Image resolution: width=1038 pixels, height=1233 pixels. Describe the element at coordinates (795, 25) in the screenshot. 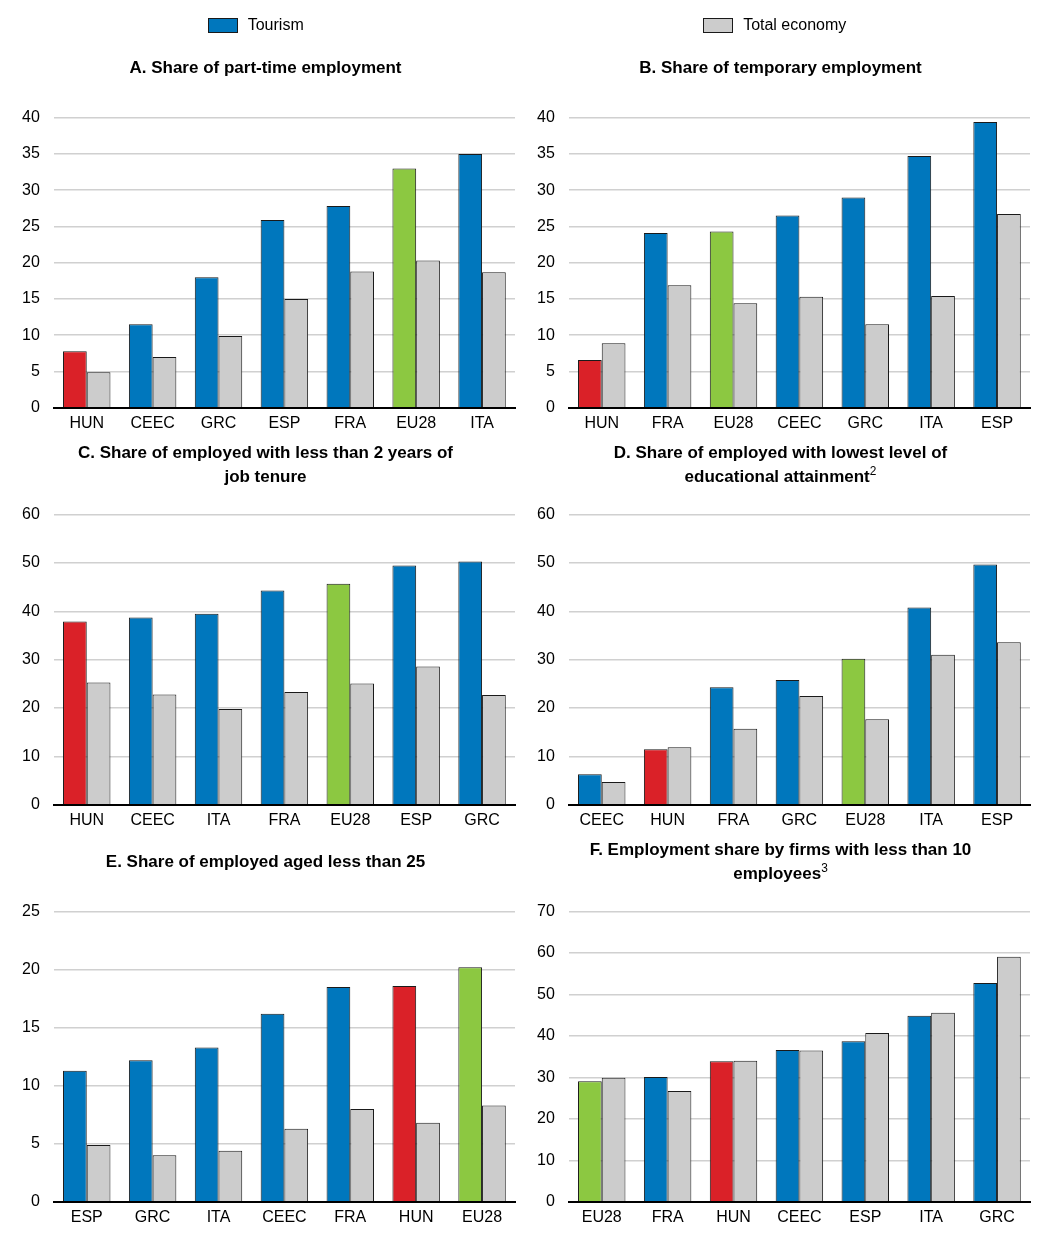

I see `legend-label: Total economy` at that location.